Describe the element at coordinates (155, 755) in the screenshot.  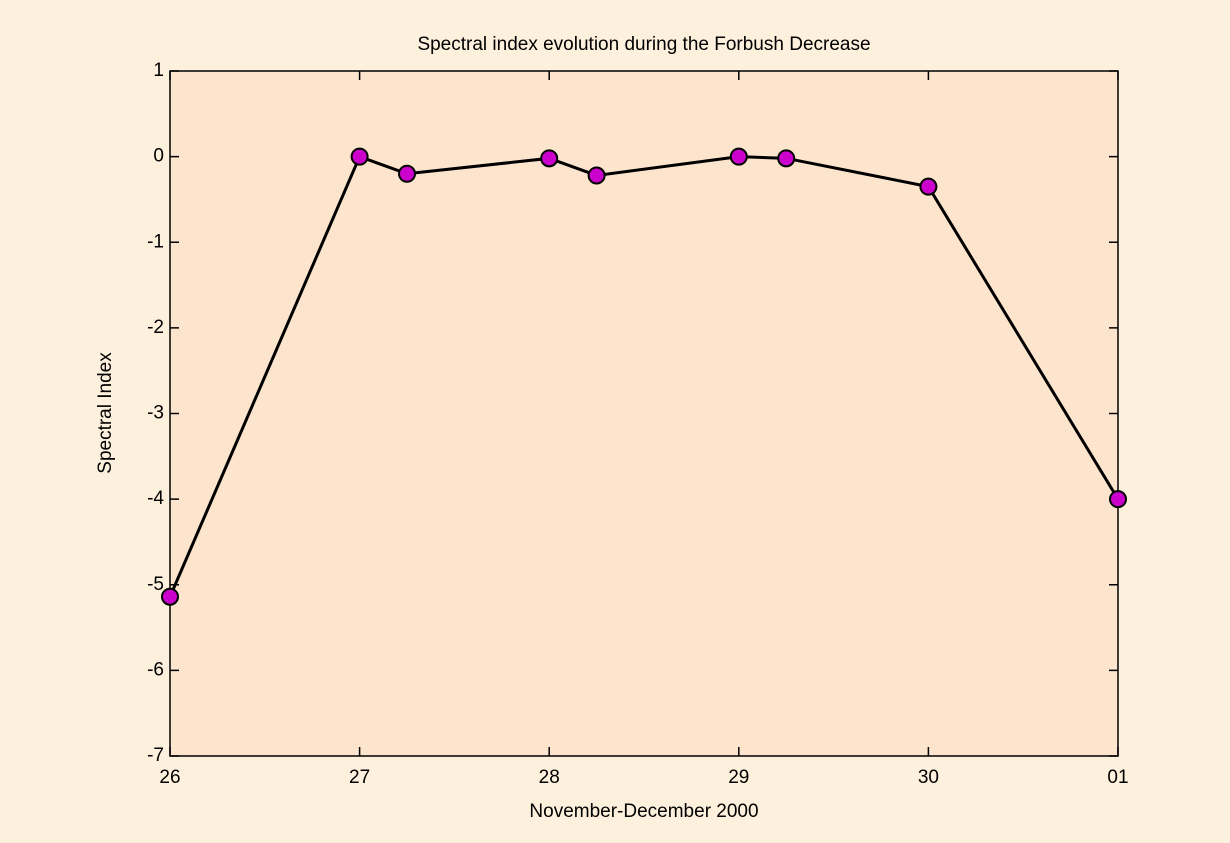
I see `y-tick-label: -7` at that location.